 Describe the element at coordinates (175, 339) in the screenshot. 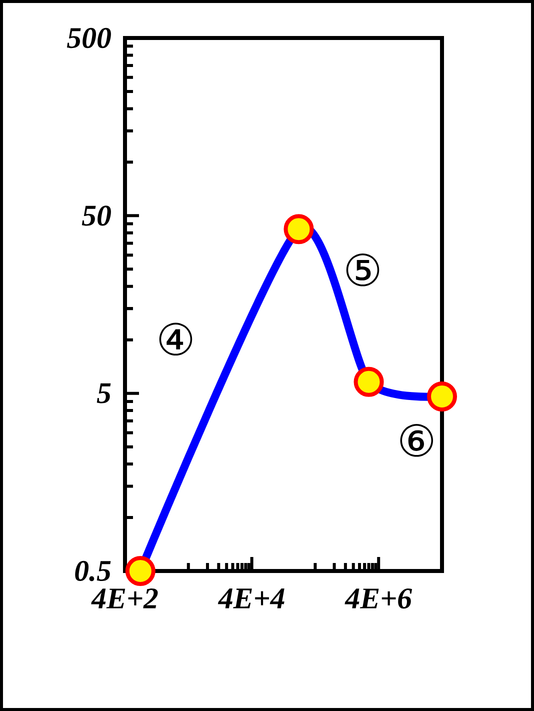

I see `annotation: ④` at that location.